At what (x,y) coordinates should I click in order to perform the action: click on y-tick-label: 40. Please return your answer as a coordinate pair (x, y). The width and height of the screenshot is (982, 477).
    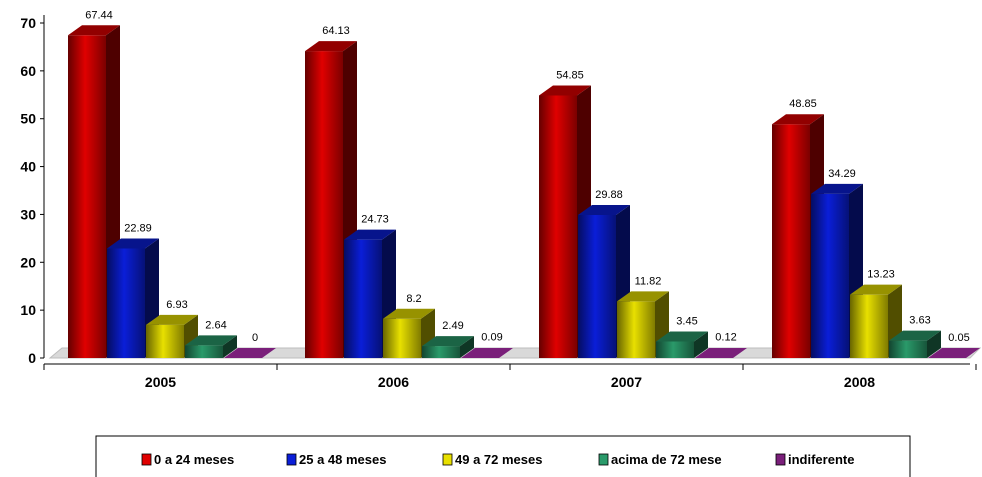
    Looking at the image, I should click on (28, 167).